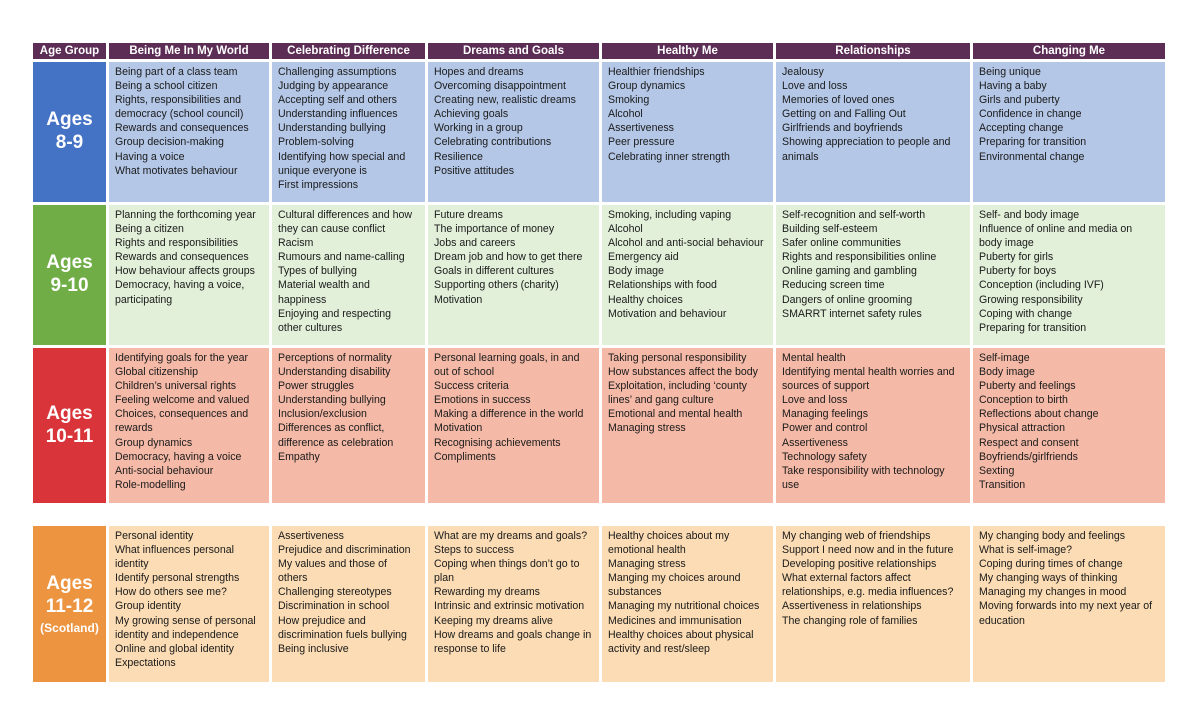  Describe the element at coordinates (1053, 592) in the screenshot. I see `topic-item: Managing my changes in mood` at that location.